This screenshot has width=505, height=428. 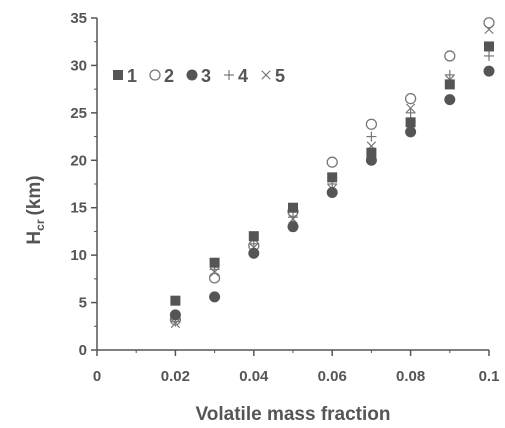 What do you see at coordinates (293, 414) in the screenshot?
I see `x-axis-title: Volatile mass fraction` at bounding box center [293, 414].